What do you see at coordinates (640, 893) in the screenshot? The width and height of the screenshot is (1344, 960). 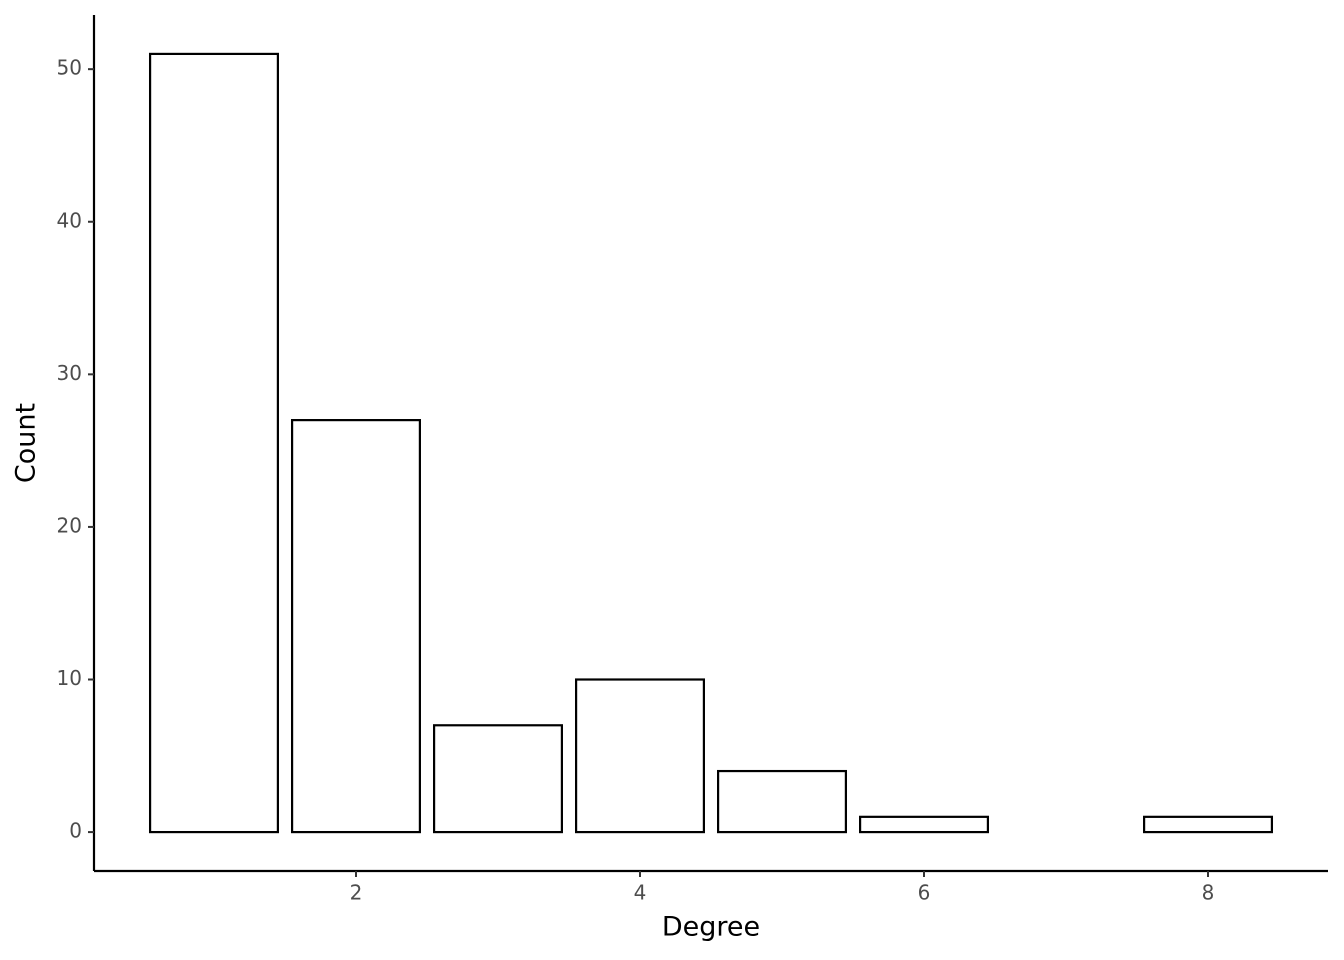 I see `x-tick-label: 4` at bounding box center [640, 893].